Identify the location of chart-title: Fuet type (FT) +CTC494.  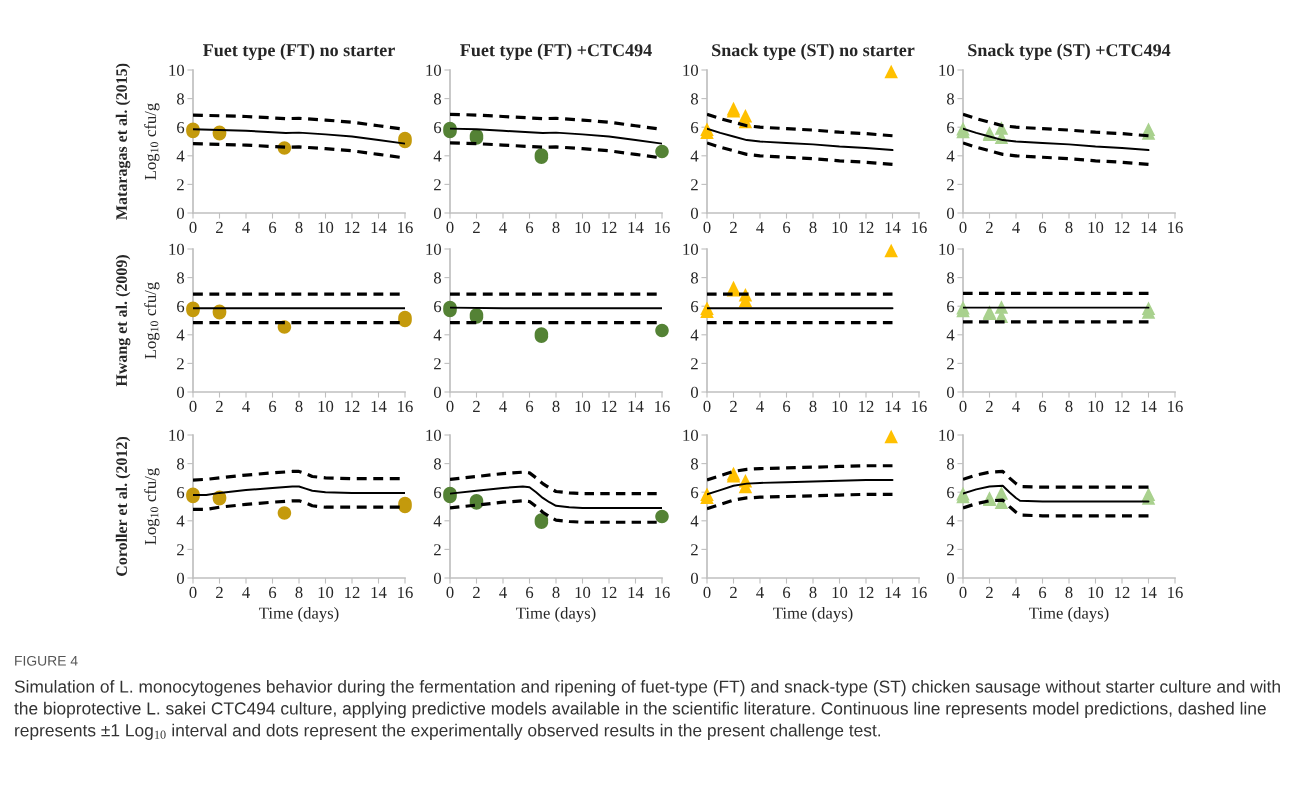
(556, 52).